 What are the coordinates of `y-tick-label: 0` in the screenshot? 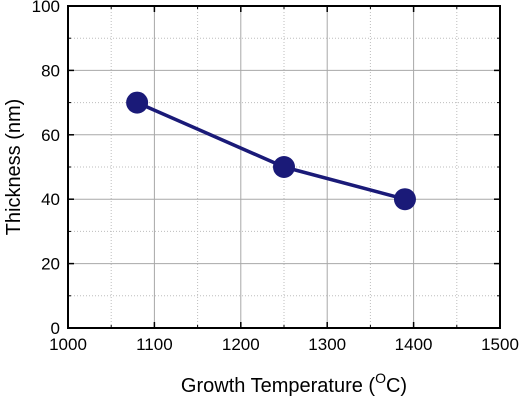 It's located at (55, 328).